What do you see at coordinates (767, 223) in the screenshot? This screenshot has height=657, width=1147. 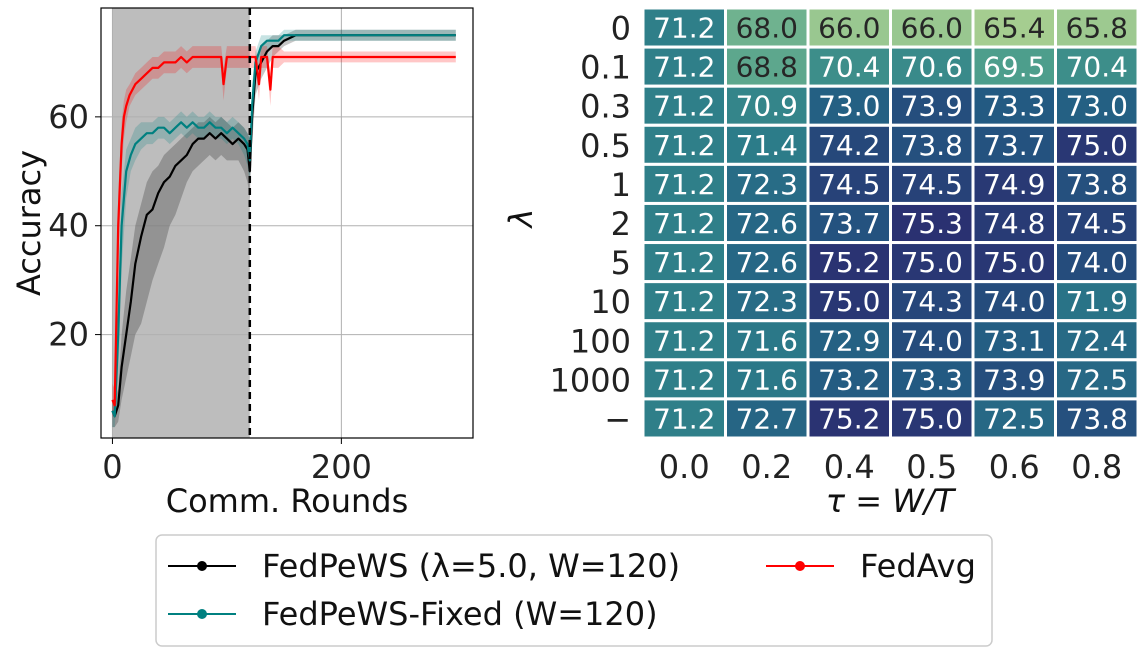 I see `heatmap-cell-label: 72.6` at bounding box center [767, 223].